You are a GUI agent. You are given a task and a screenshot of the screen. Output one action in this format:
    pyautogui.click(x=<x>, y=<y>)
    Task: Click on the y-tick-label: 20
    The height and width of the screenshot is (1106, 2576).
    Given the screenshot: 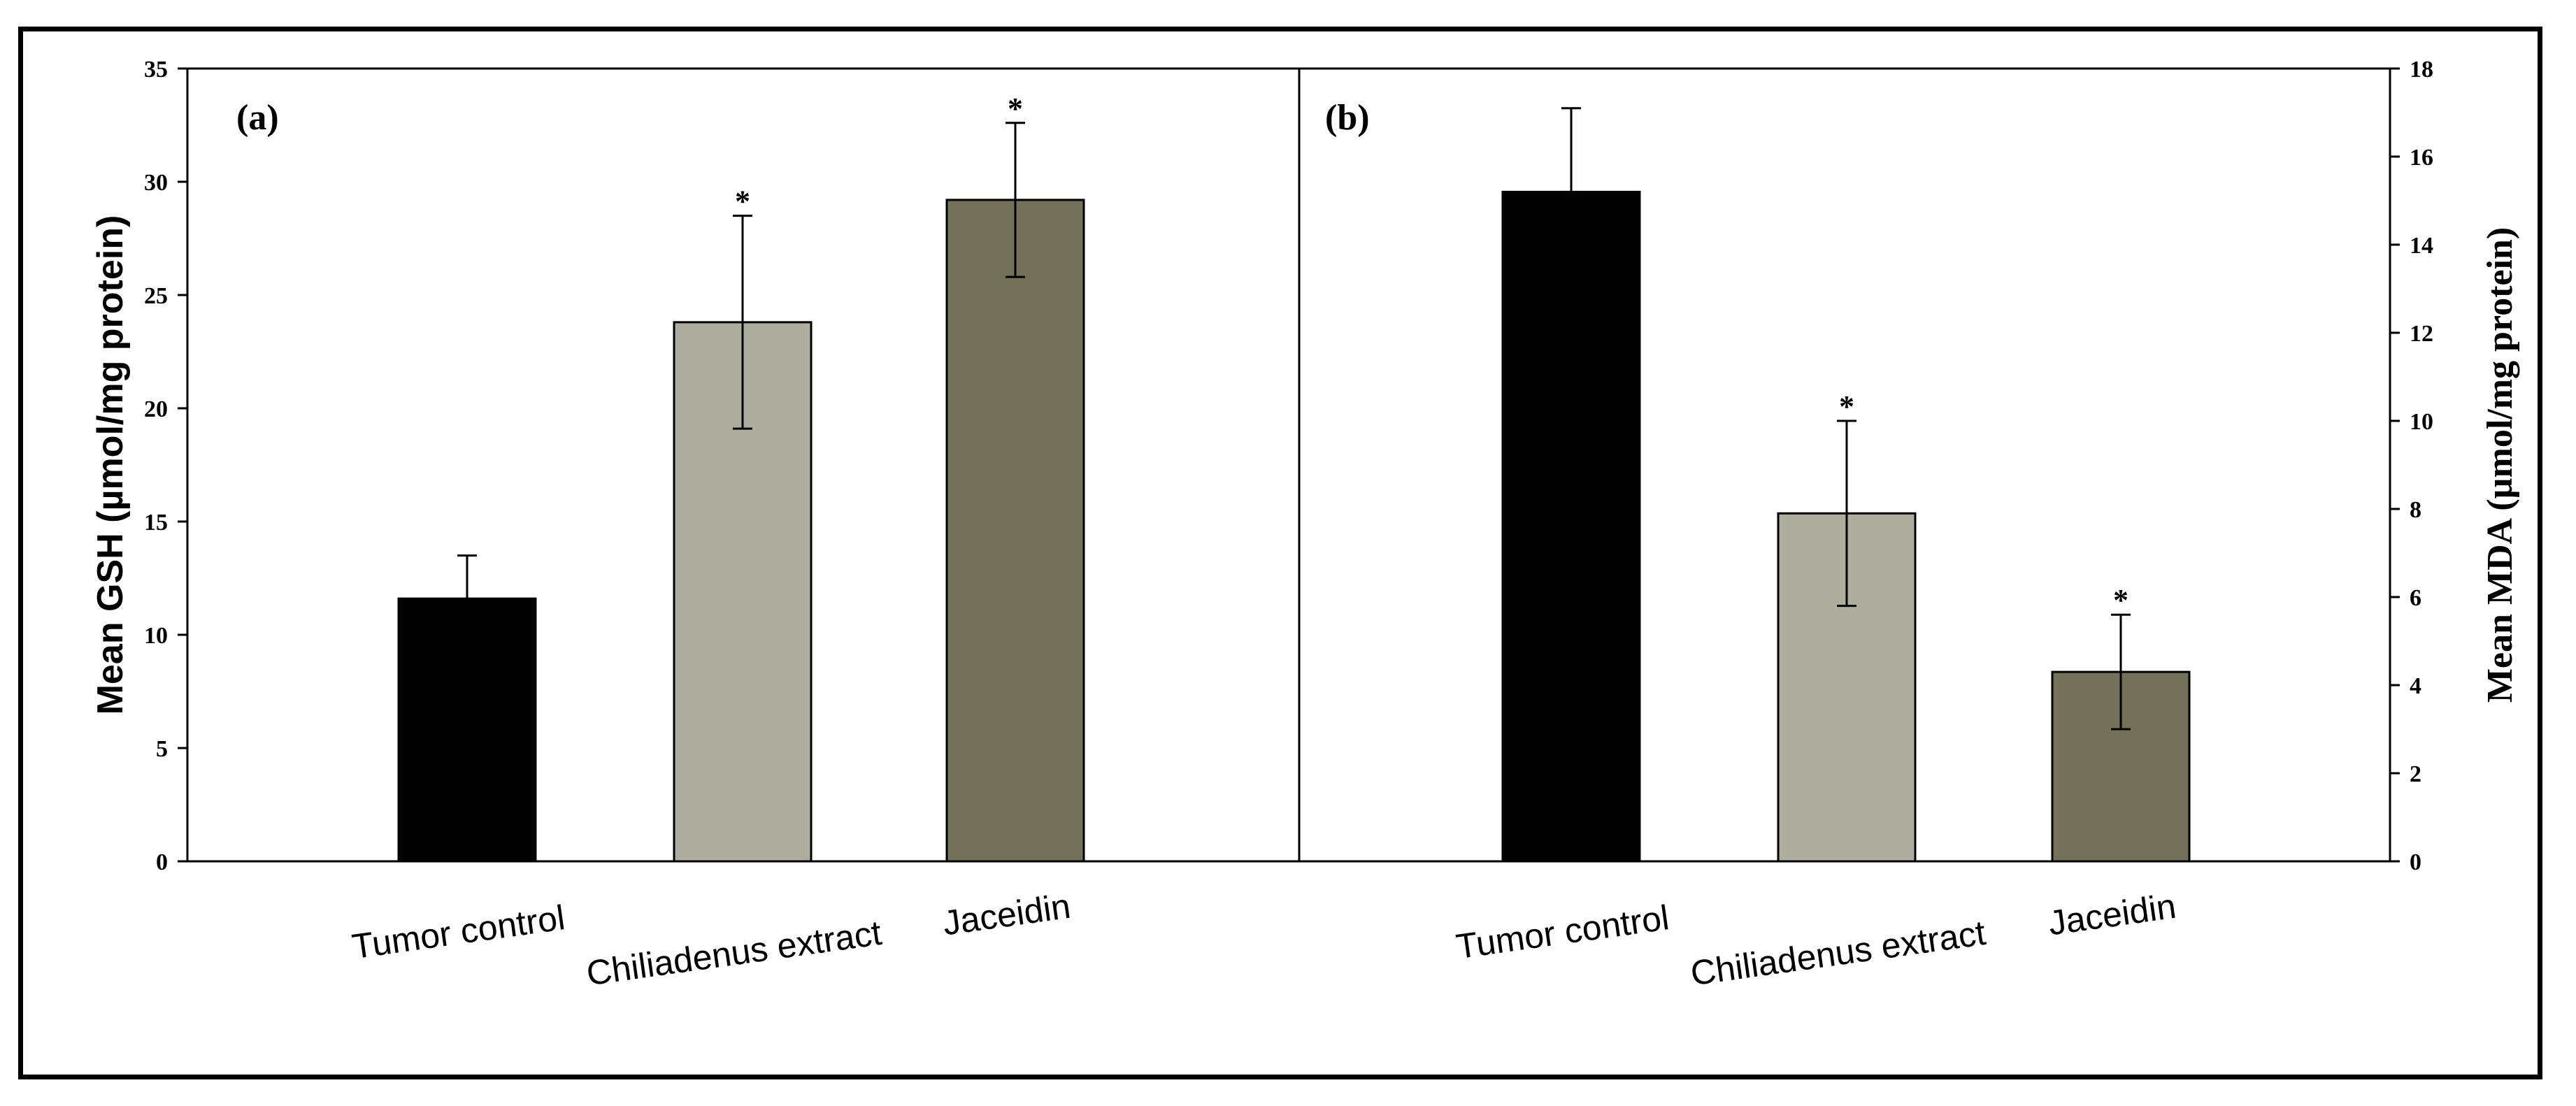 What is the action you would take?
    pyautogui.click(x=156, y=409)
    